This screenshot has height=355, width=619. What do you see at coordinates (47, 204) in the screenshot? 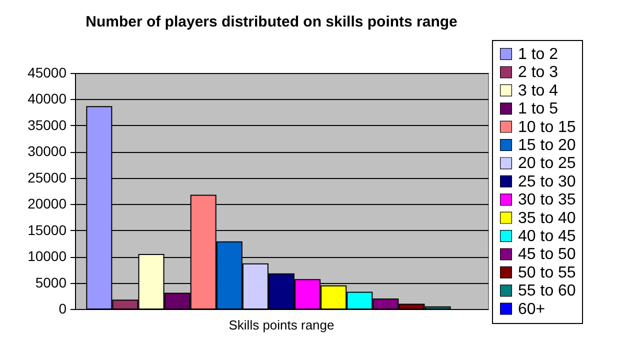
I see `y-tick-label: 20000` at bounding box center [47, 204].